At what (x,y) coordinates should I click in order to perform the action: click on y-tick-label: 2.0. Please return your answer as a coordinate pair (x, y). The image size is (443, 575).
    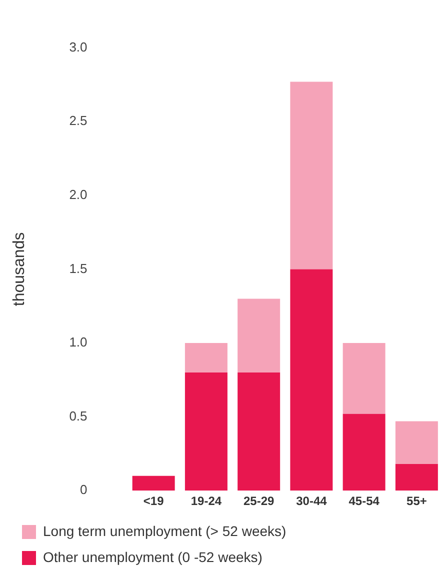
    Looking at the image, I should click on (78, 194).